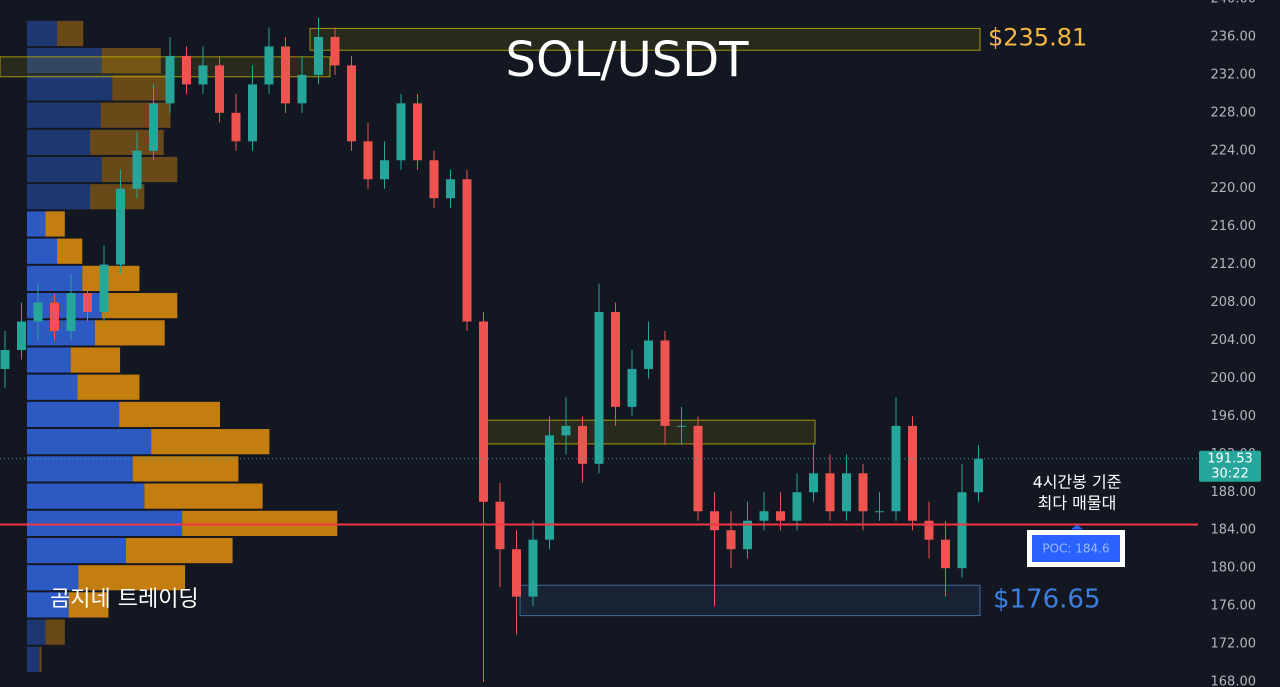  I want to click on zone-price-label: $235.81, so click(1037, 38).